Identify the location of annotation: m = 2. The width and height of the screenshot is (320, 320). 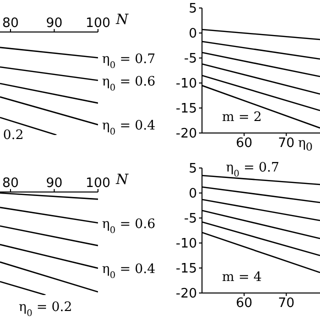
(242, 118).